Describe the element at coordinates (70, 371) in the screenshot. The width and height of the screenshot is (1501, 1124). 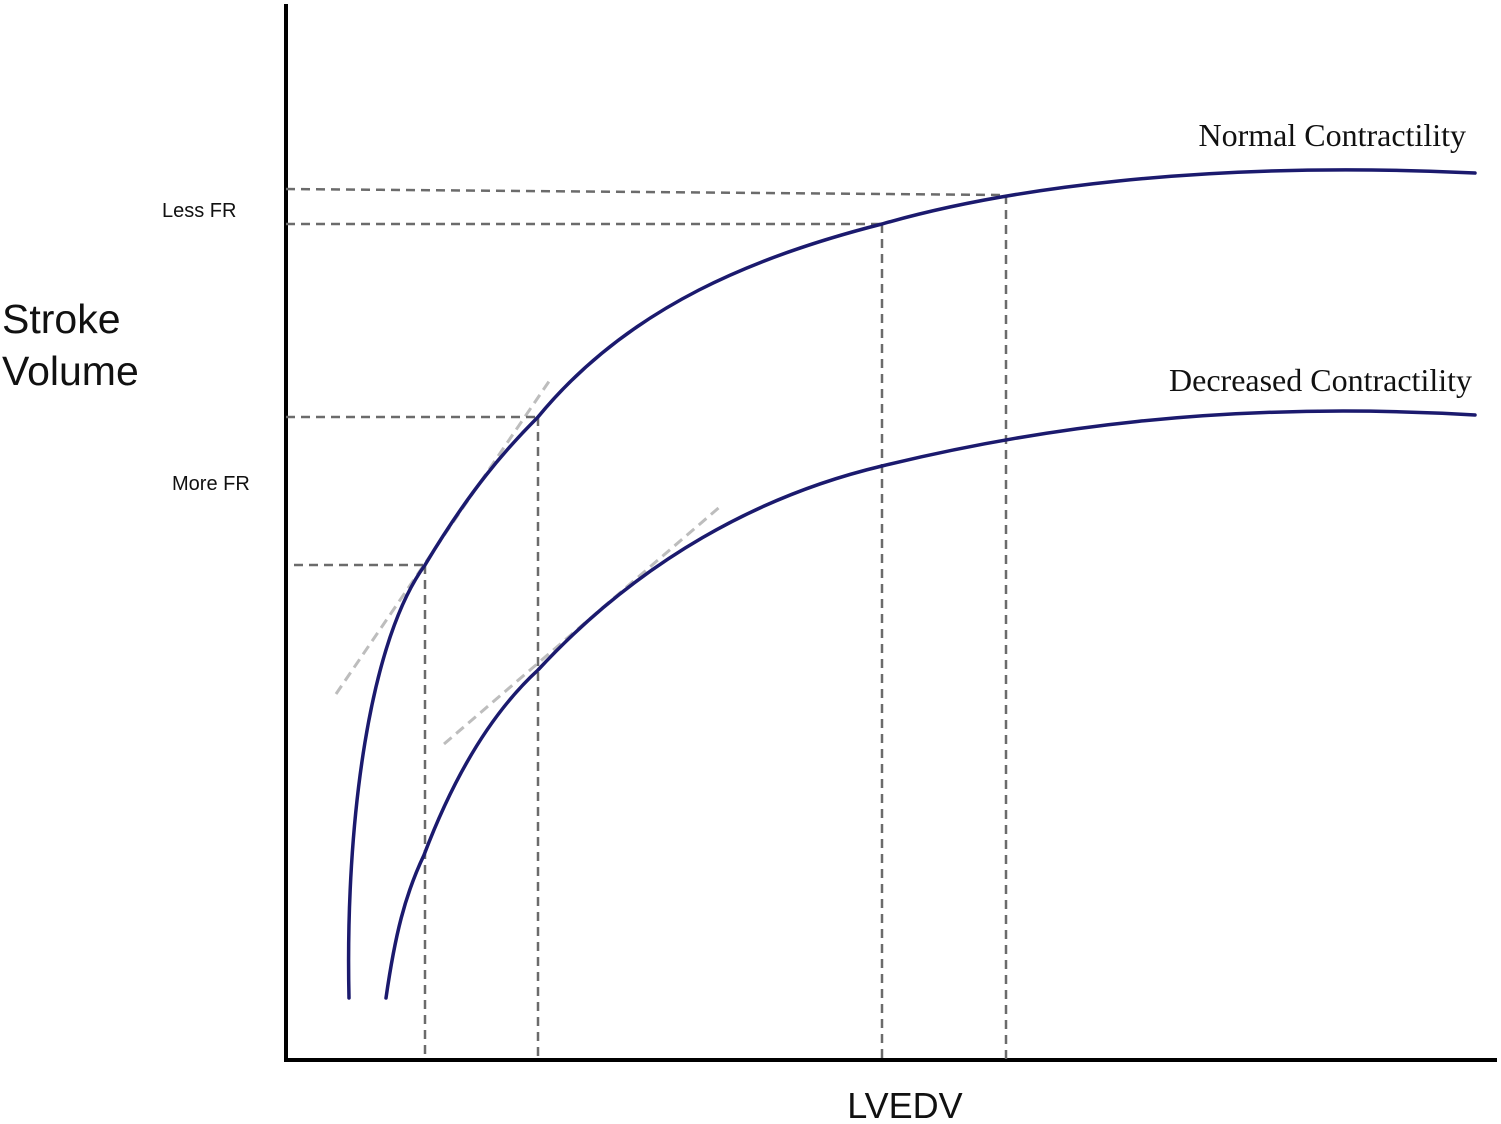
I see `y-axis-label-line-2: Volume` at that location.